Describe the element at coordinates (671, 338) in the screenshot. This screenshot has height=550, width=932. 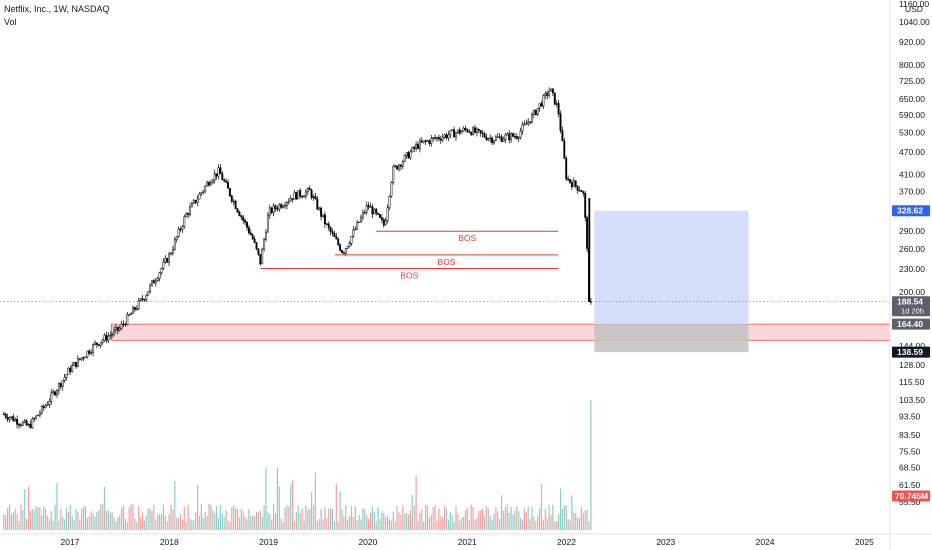
I see `position-stop-zone` at that location.